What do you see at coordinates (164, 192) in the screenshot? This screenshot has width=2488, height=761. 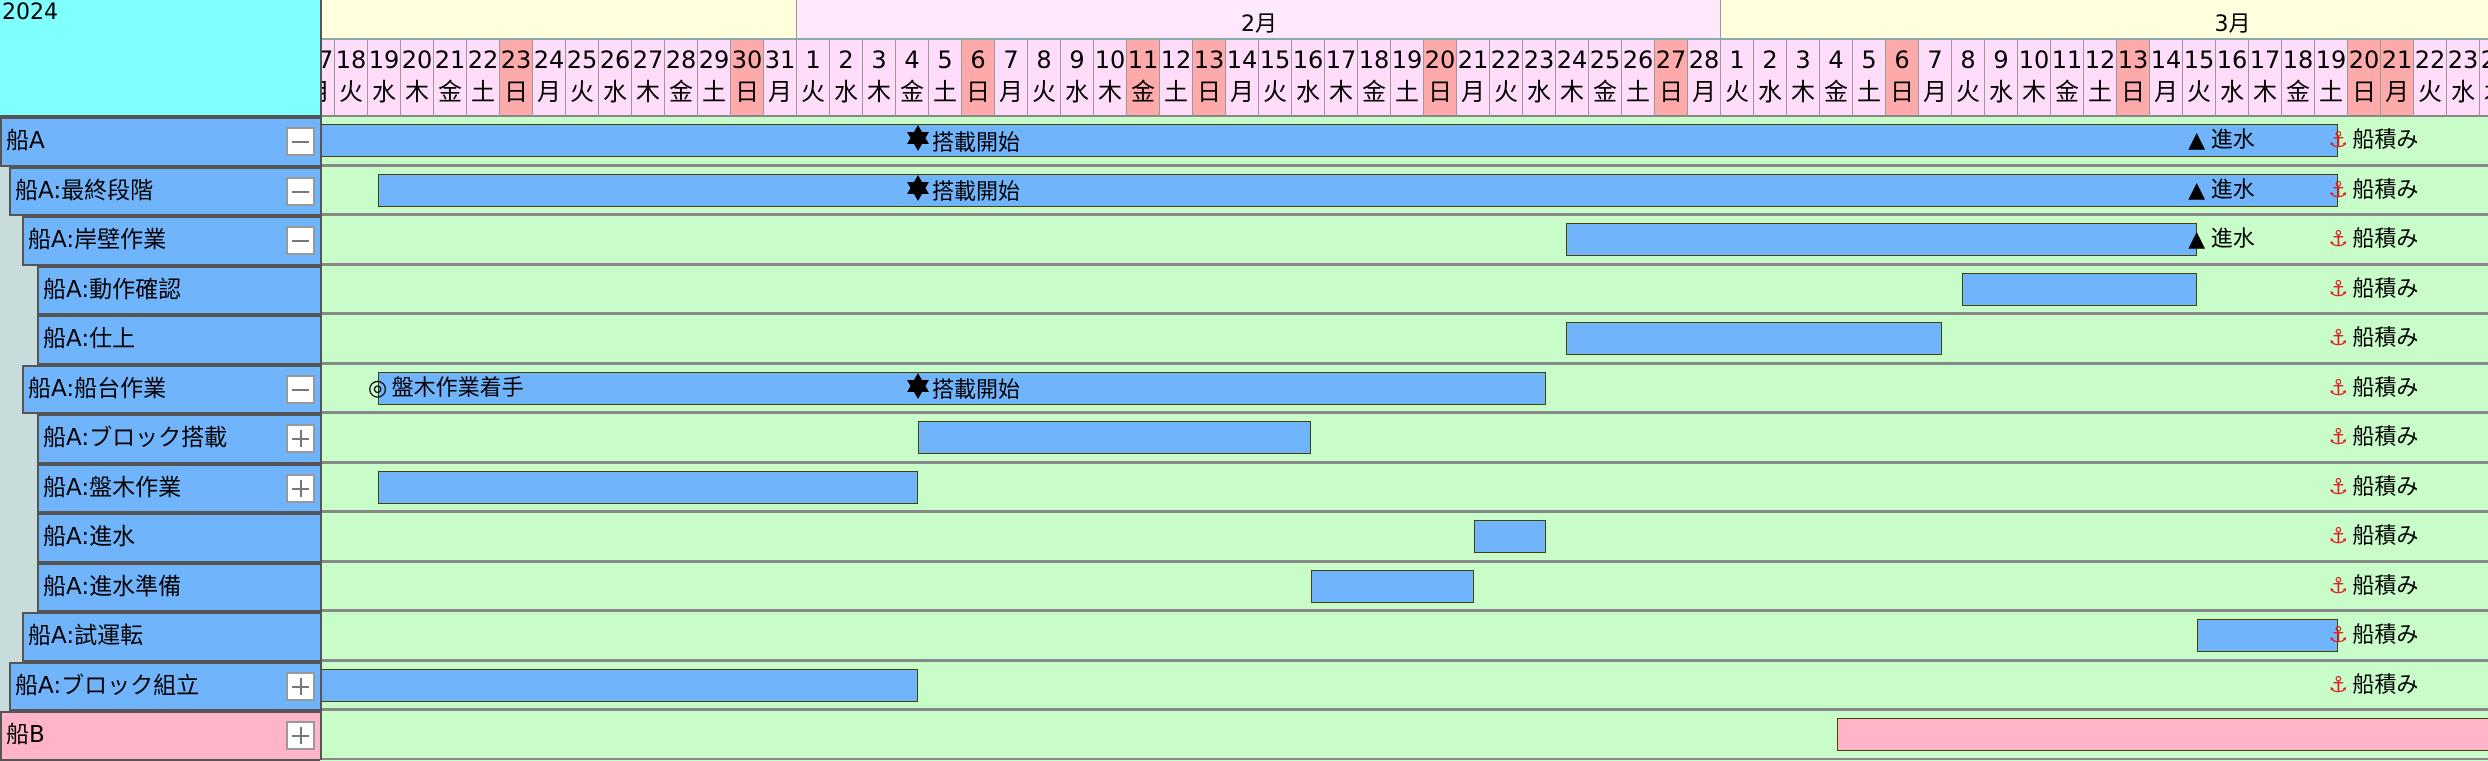 I see `task-tree-item: 船A:最終段階` at bounding box center [164, 192].